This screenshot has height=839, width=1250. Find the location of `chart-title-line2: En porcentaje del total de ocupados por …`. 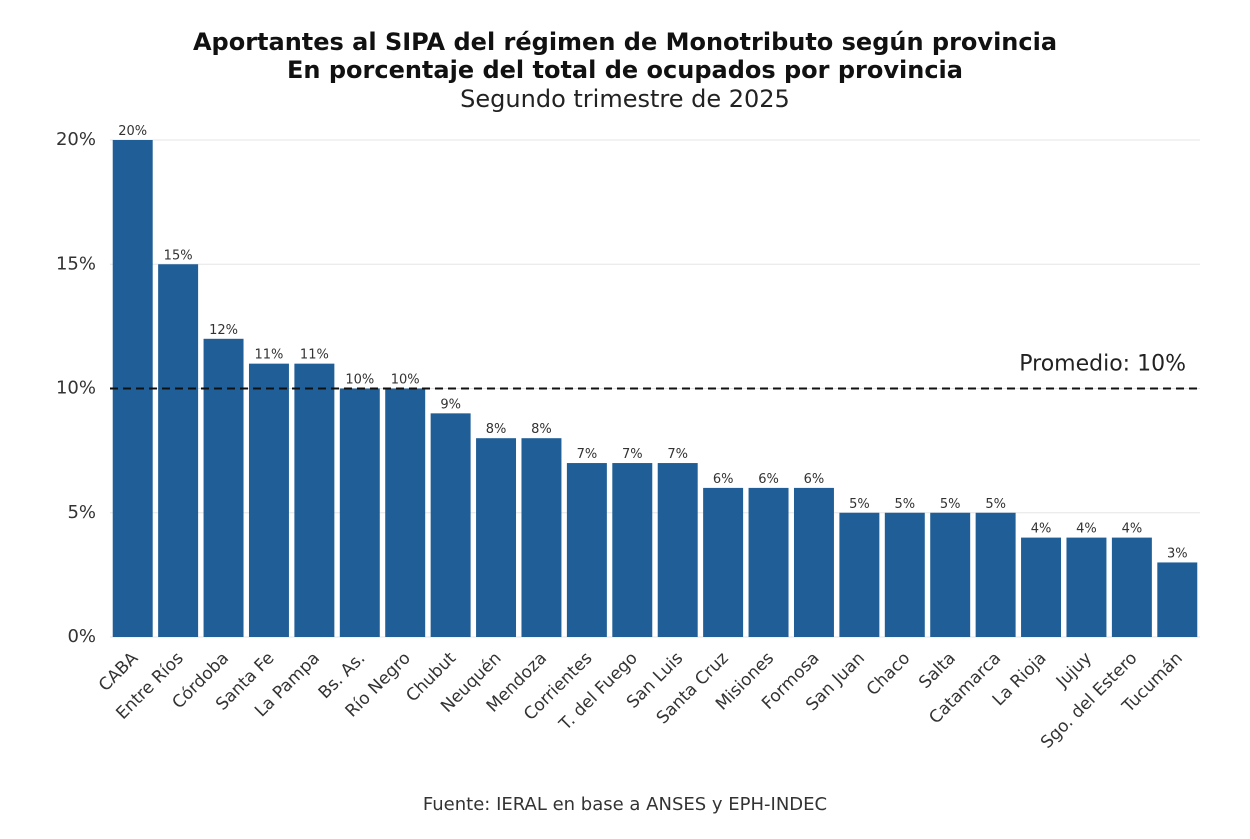

chart-title-line2: En porcentaje del total de ocupados por … is located at coordinates (625, 70).